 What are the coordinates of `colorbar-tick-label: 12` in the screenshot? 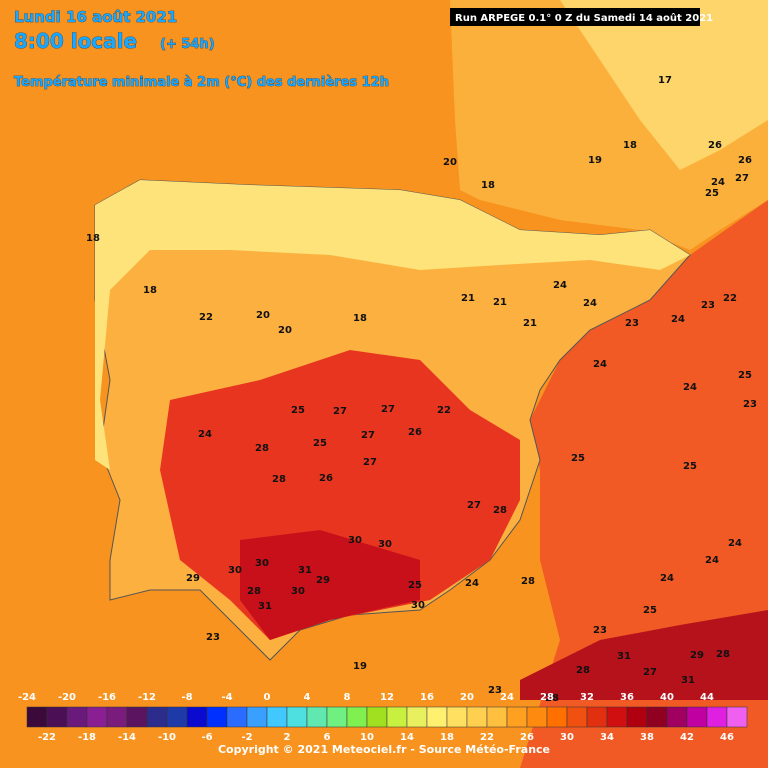 It's located at (387, 697).